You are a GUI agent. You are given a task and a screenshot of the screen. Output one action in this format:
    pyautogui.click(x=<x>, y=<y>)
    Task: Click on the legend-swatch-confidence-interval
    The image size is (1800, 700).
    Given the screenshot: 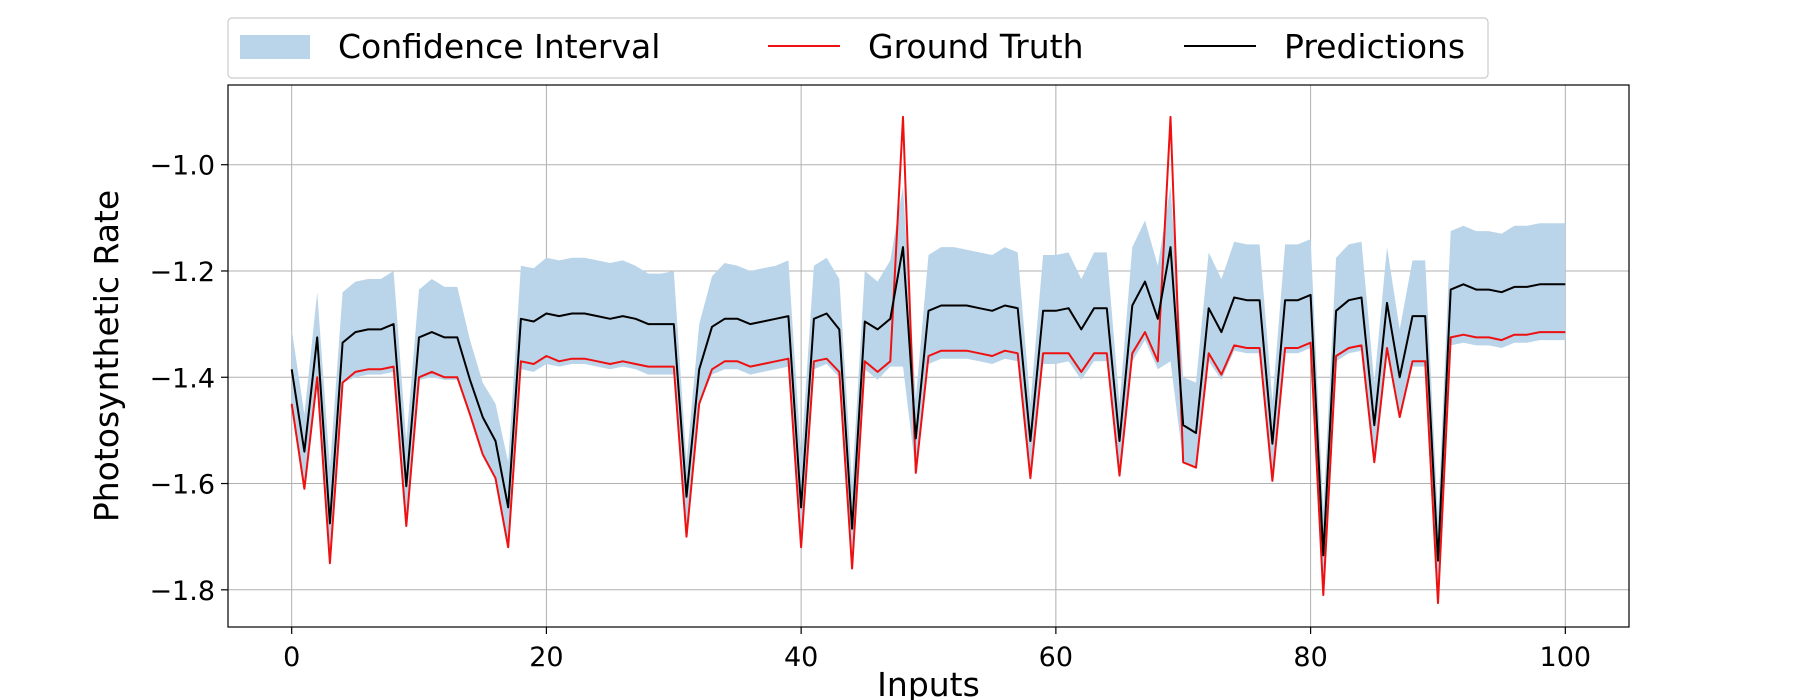 What is the action you would take?
    pyautogui.click(x=275, y=47)
    